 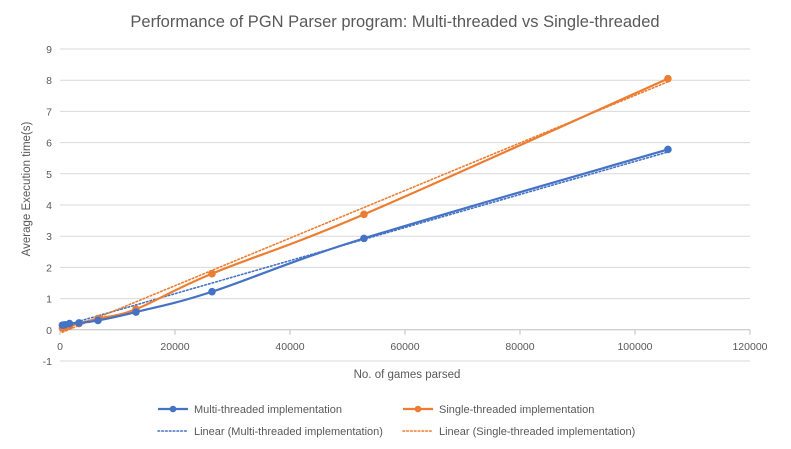 What do you see at coordinates (537, 432) in the screenshot?
I see `legend-label-single-trendline: Linear (Single-threaded implementation)` at bounding box center [537, 432].